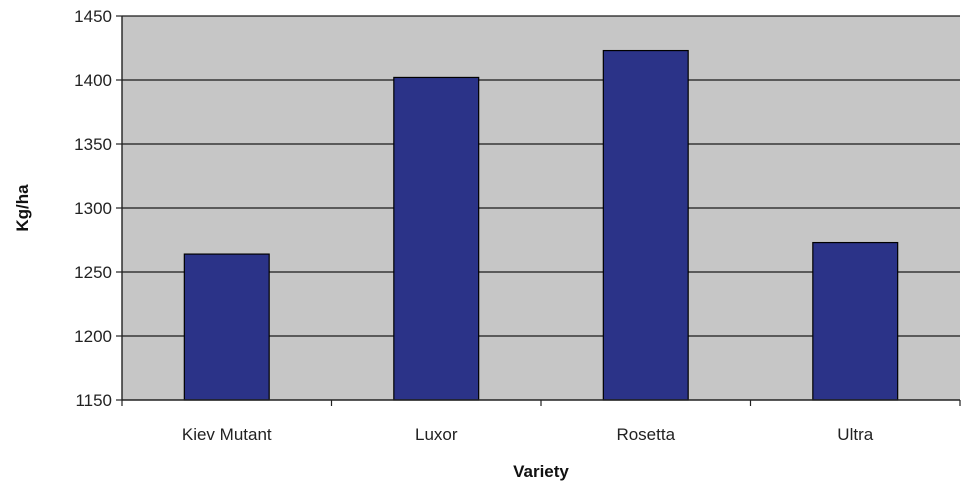  I want to click on bar-luxor, so click(436, 238).